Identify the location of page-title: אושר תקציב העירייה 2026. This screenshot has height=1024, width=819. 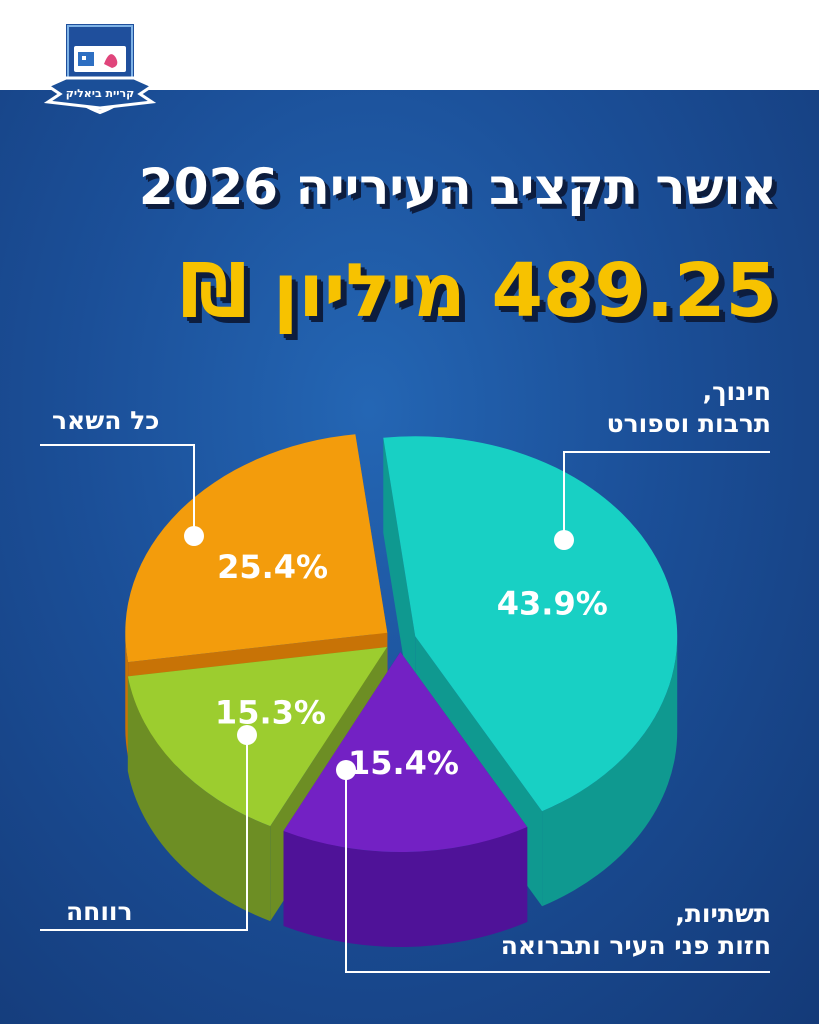
(457, 187).